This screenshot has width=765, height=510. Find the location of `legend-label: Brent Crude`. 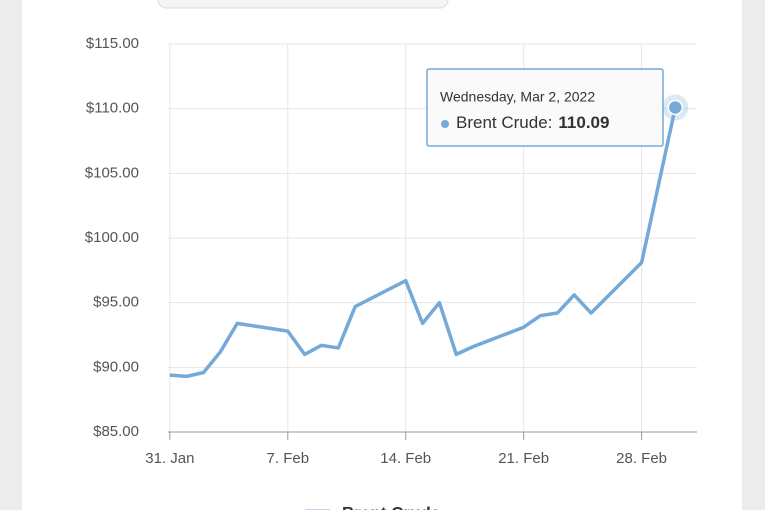

legend-label: Brent Crude is located at coordinates (391, 506).